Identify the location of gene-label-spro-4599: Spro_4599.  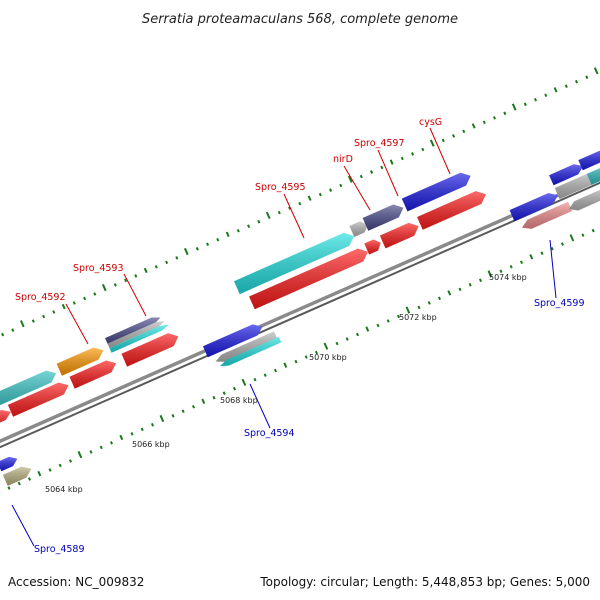
(559, 303).